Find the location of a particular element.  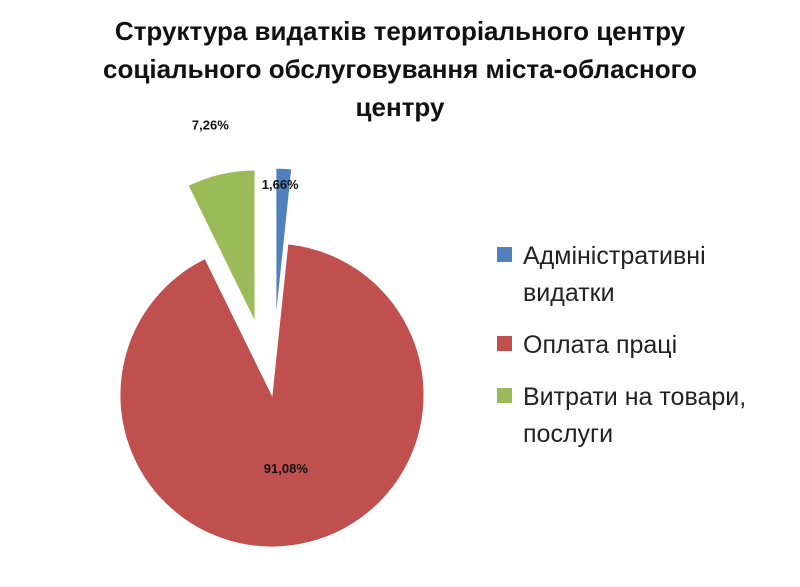

legend-item-administrative: Адміністративні видатки is located at coordinates (647, 275).